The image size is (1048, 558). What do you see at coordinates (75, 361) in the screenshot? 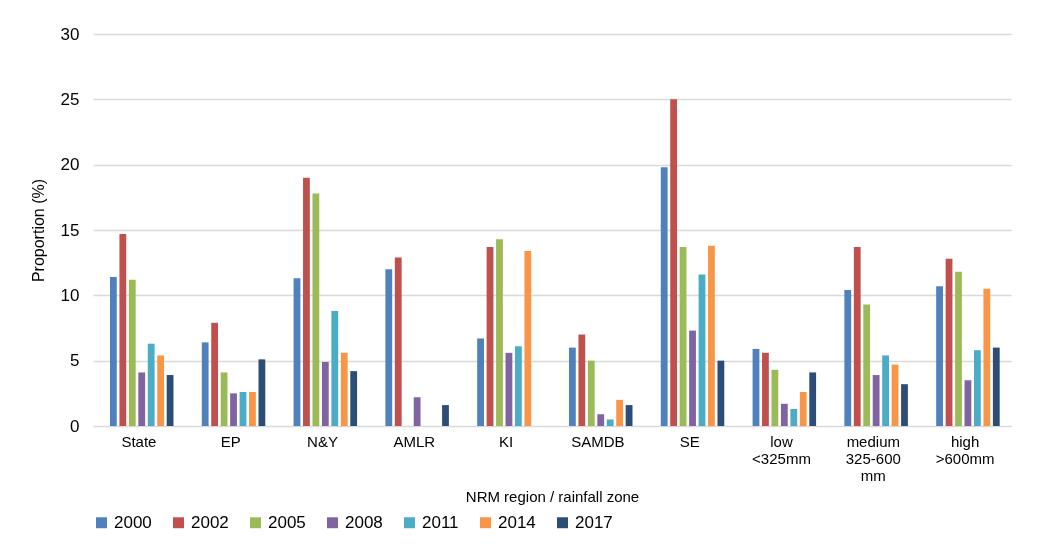
I see `y-tick-label: 5` at bounding box center [75, 361].